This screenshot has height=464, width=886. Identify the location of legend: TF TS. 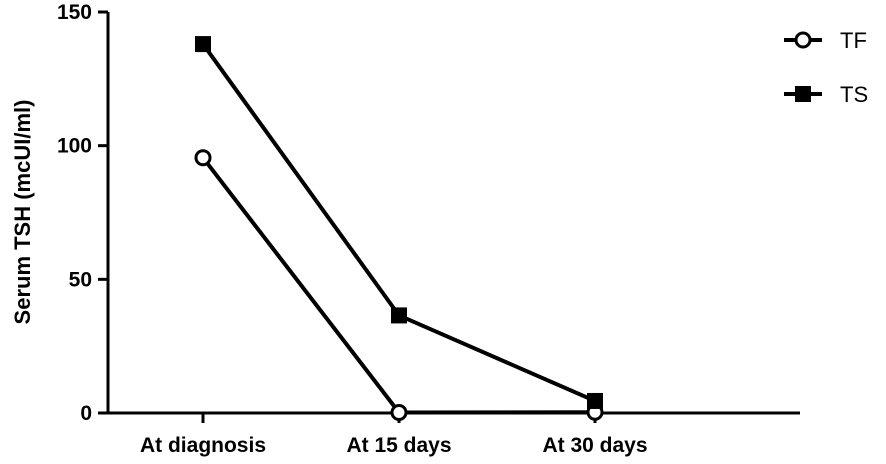
(826, 67).